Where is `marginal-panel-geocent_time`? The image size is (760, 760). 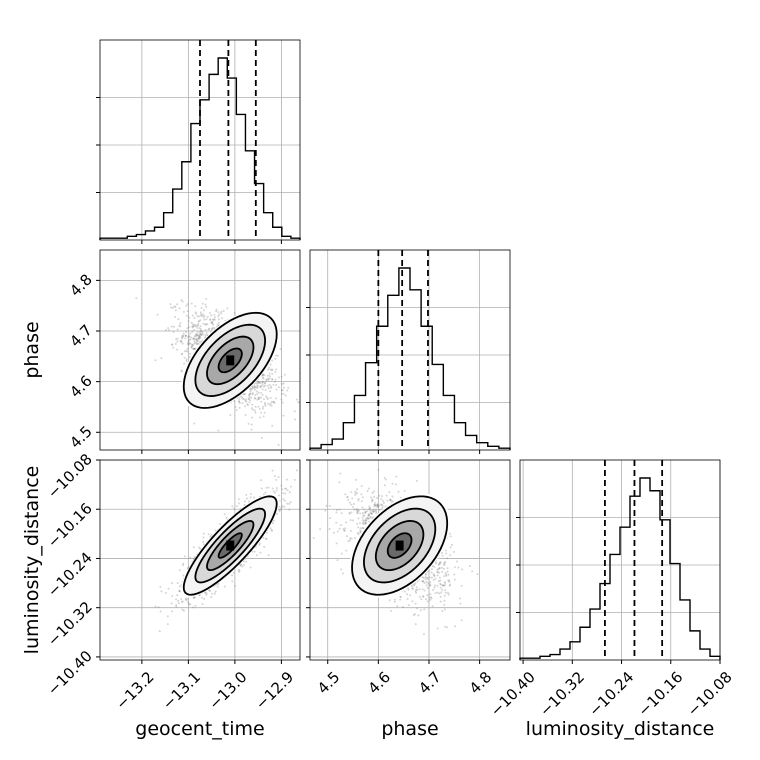
marginal-panel-geocent_time is located at coordinates (198, 140).